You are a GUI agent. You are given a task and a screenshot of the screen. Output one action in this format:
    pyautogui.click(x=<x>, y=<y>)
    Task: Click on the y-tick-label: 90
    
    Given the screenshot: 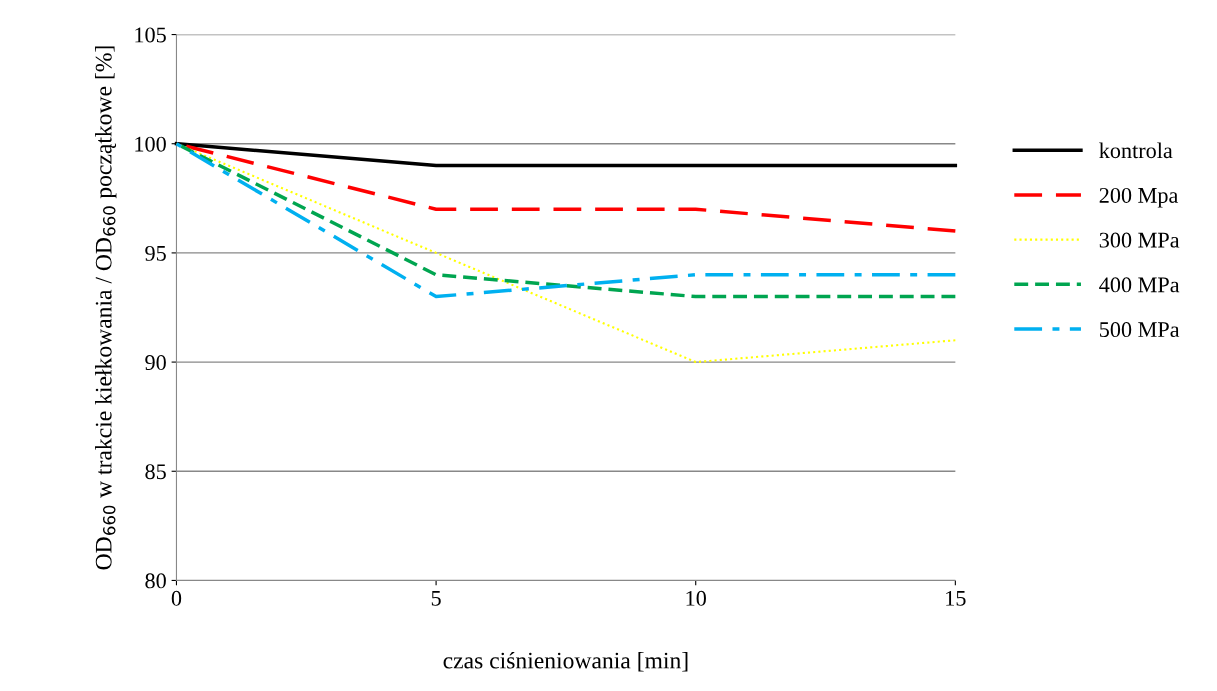 What is the action you would take?
    pyautogui.click(x=155, y=363)
    